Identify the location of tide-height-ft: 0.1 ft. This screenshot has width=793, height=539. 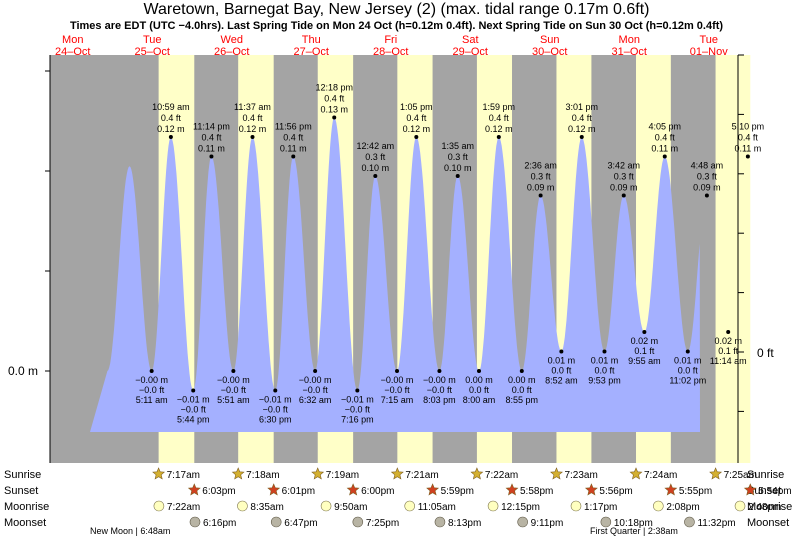
(728, 351).